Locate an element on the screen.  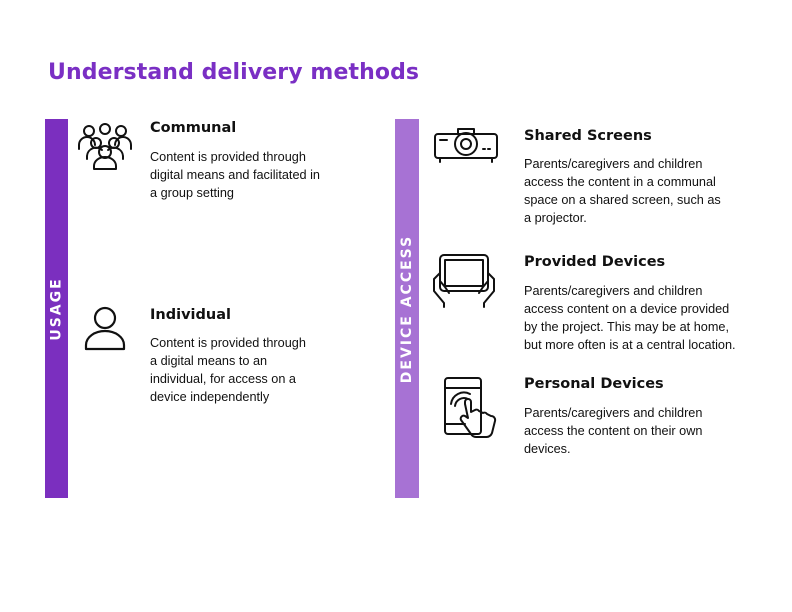
usage-label: USAGE is located at coordinates (56, 308).